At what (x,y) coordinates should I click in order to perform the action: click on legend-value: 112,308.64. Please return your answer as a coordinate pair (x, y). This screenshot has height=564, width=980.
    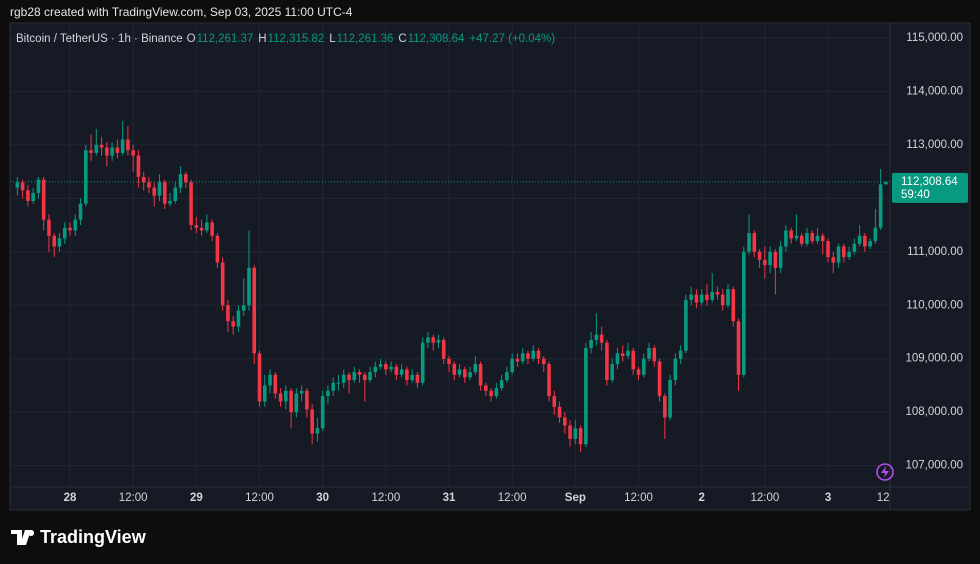
    Looking at the image, I should click on (436, 39).